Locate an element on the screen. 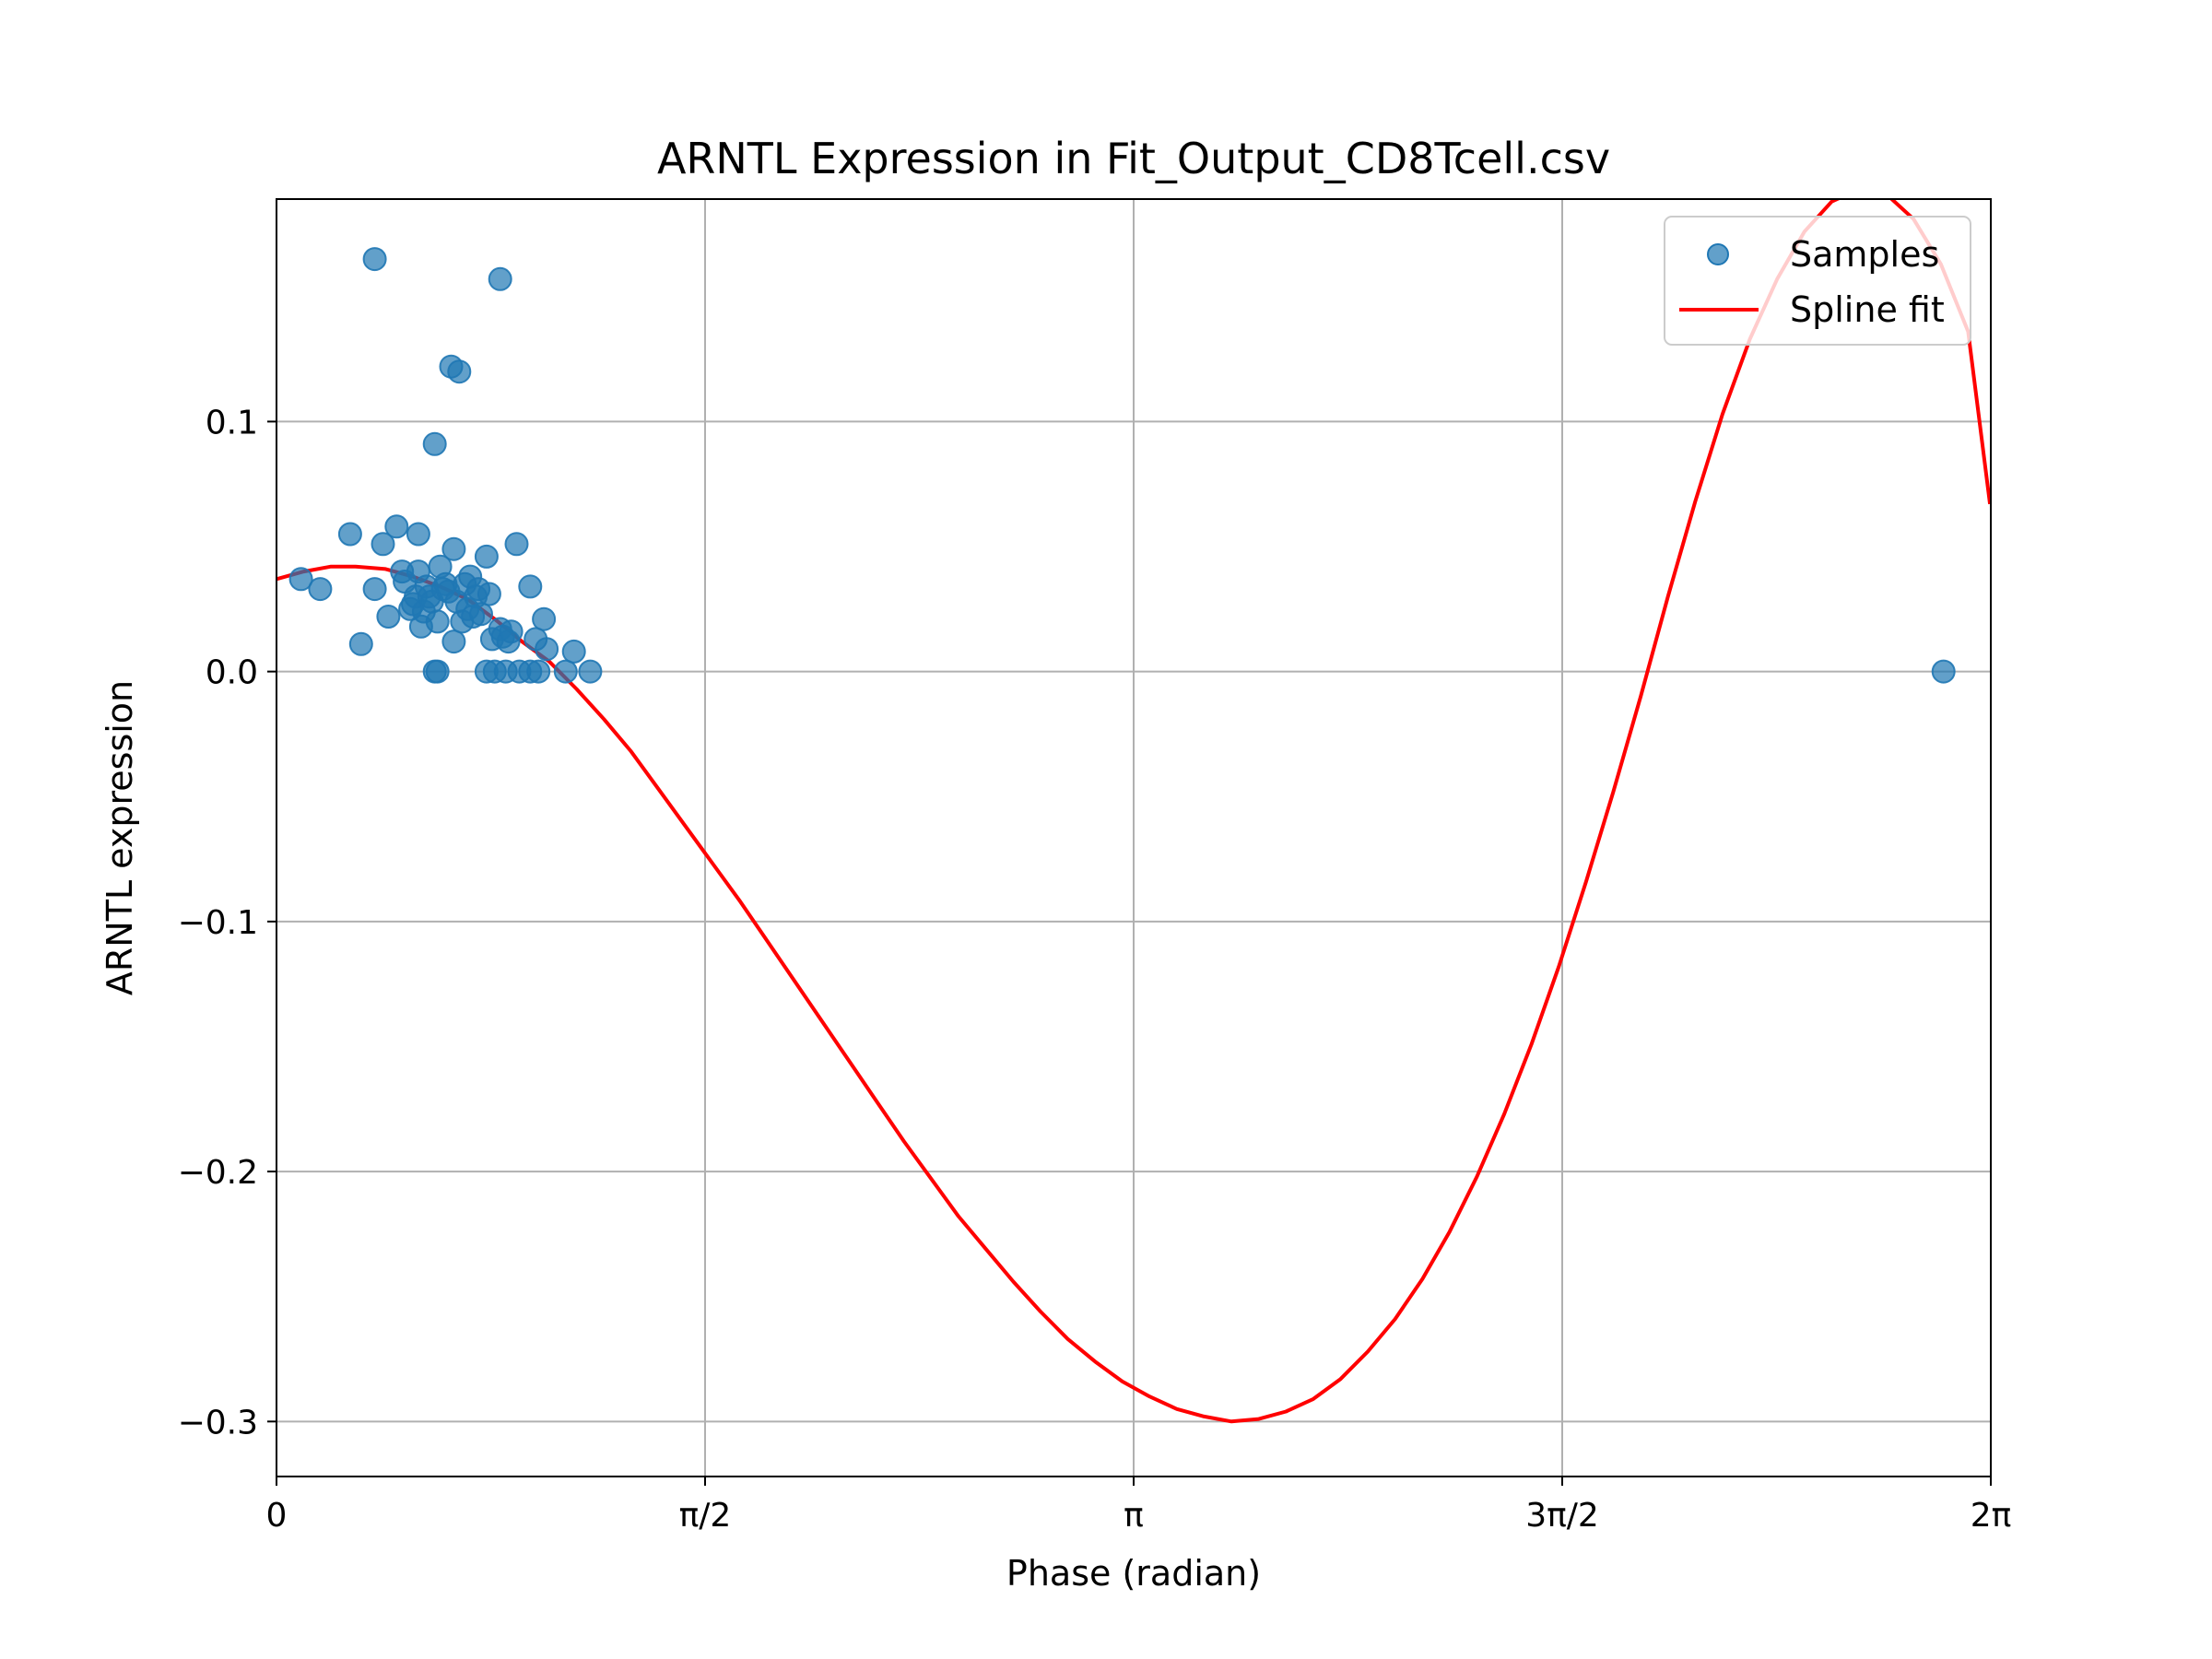 The image size is (2212, 1659). x-axis-label: Phase (radian) is located at coordinates (1133, 1573).